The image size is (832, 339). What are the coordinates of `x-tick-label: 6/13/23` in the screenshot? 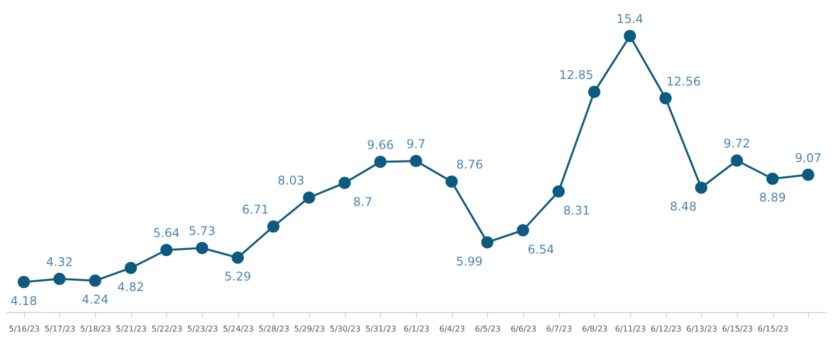 It's located at (702, 329).